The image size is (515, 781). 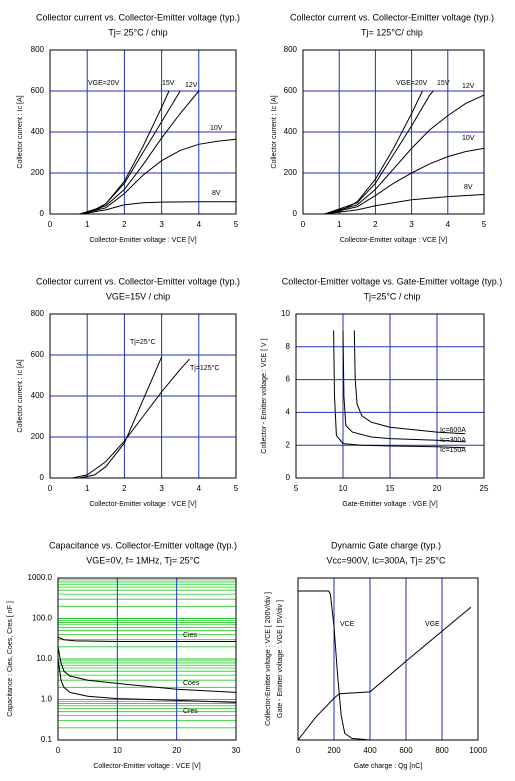 What do you see at coordinates (432, 624) in the screenshot?
I see `series-label: VGE` at bounding box center [432, 624].